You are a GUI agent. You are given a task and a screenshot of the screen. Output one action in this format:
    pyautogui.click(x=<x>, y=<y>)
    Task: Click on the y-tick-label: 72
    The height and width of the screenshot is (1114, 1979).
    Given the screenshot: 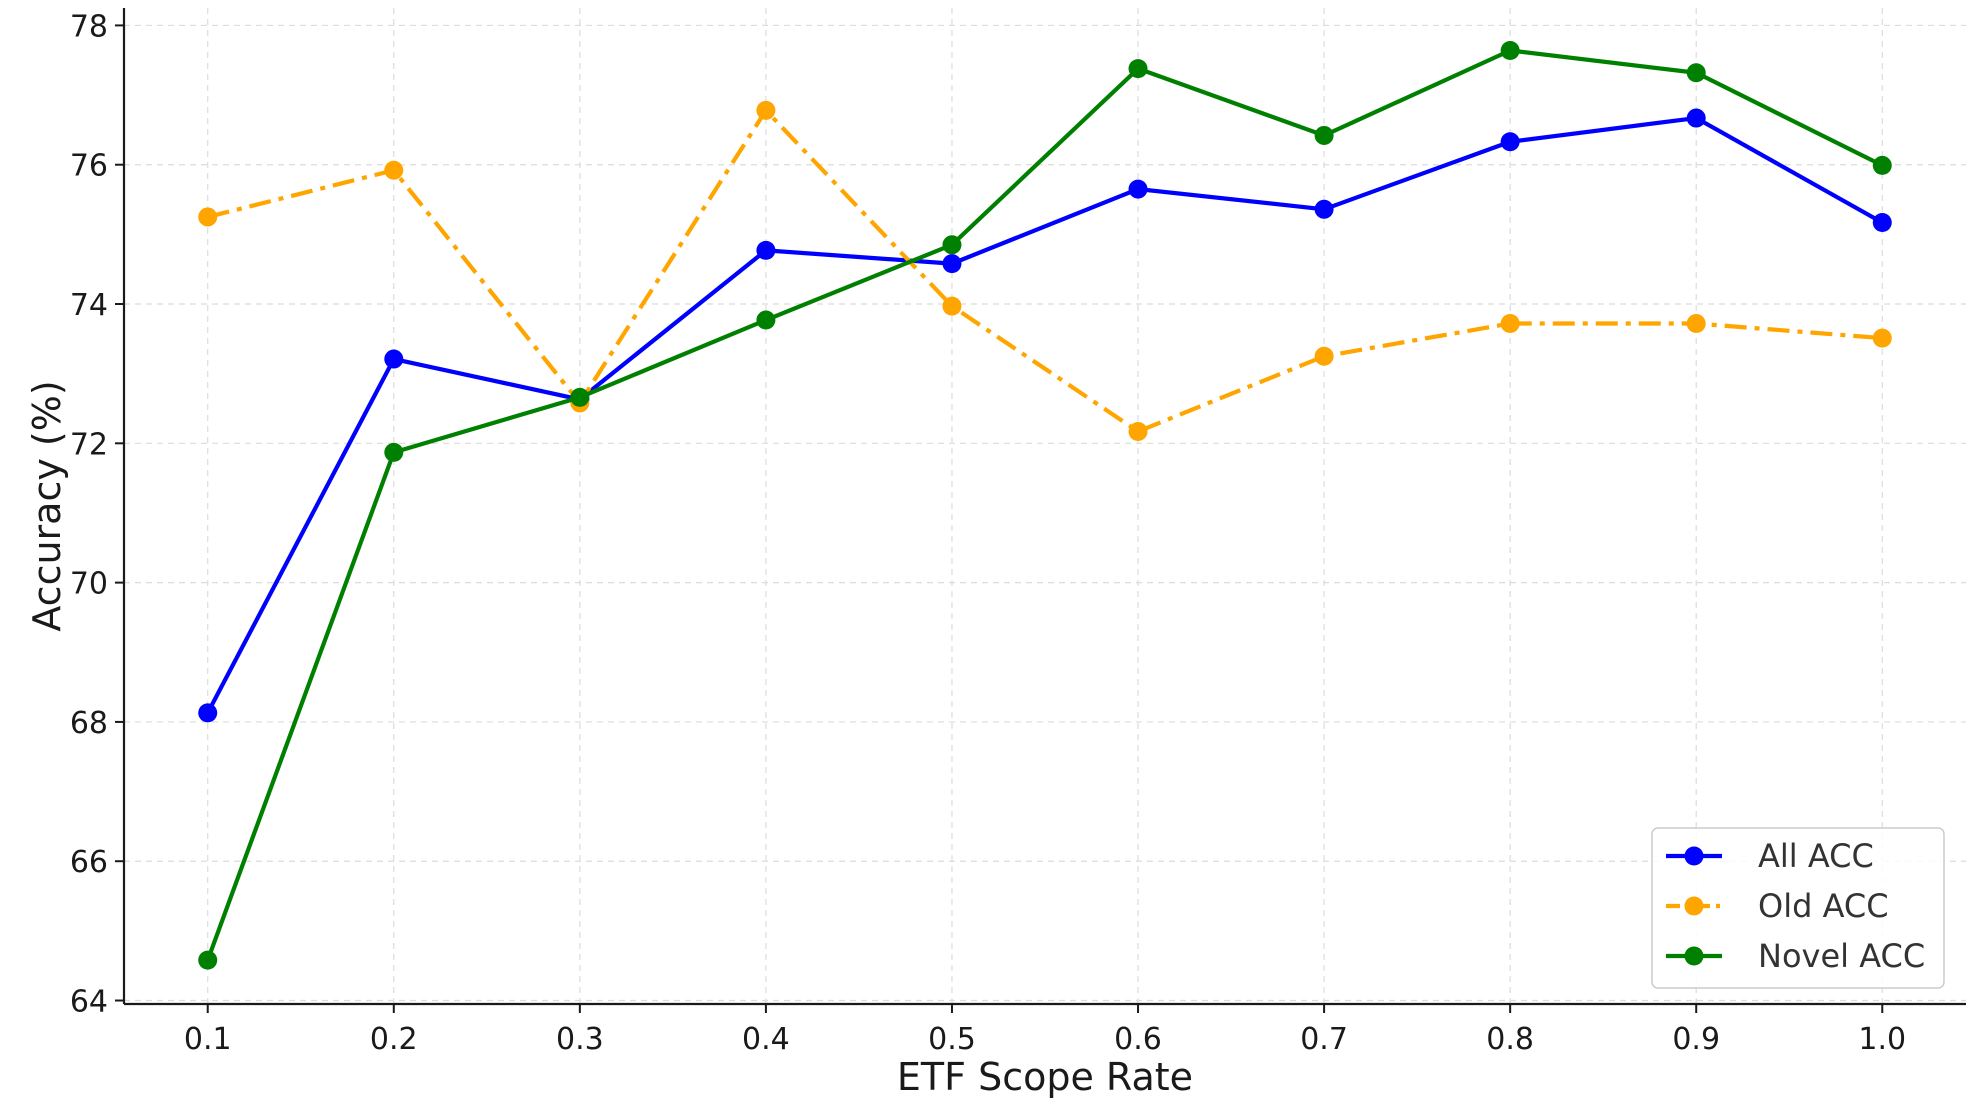 What is the action you would take?
    pyautogui.click(x=89, y=444)
    